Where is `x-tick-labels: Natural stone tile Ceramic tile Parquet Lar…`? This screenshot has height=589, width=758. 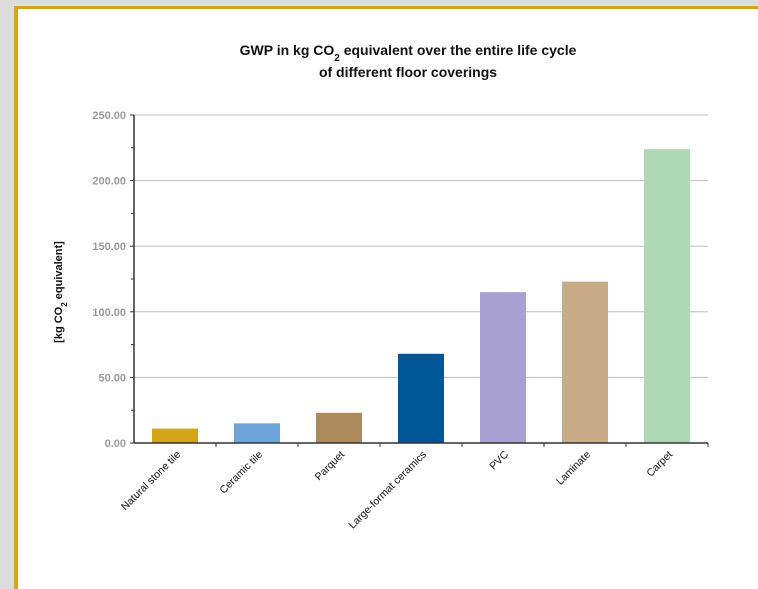 x-tick-labels: Natural stone tile Ceramic tile Parquet Lar… is located at coordinates (397, 489).